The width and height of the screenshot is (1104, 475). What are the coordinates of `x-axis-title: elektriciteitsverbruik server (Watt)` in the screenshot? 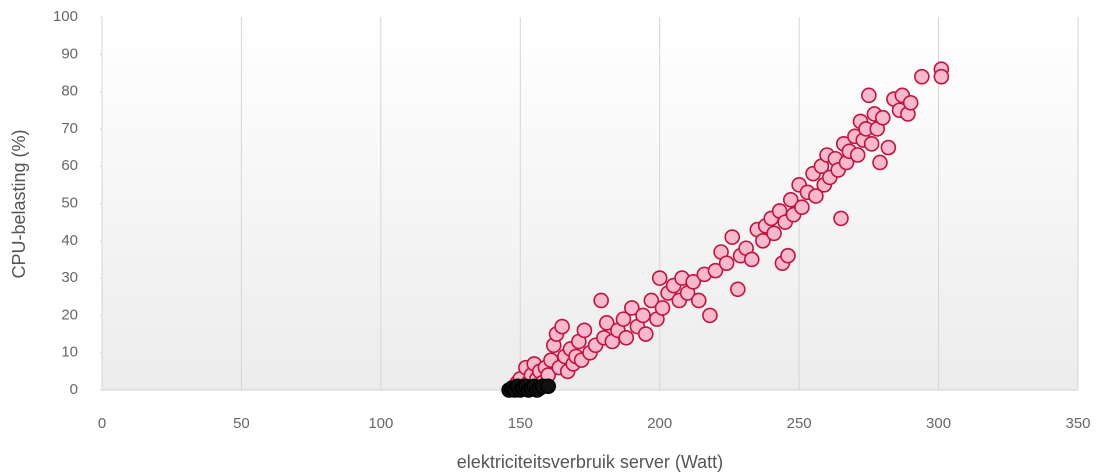 It's located at (590, 462).